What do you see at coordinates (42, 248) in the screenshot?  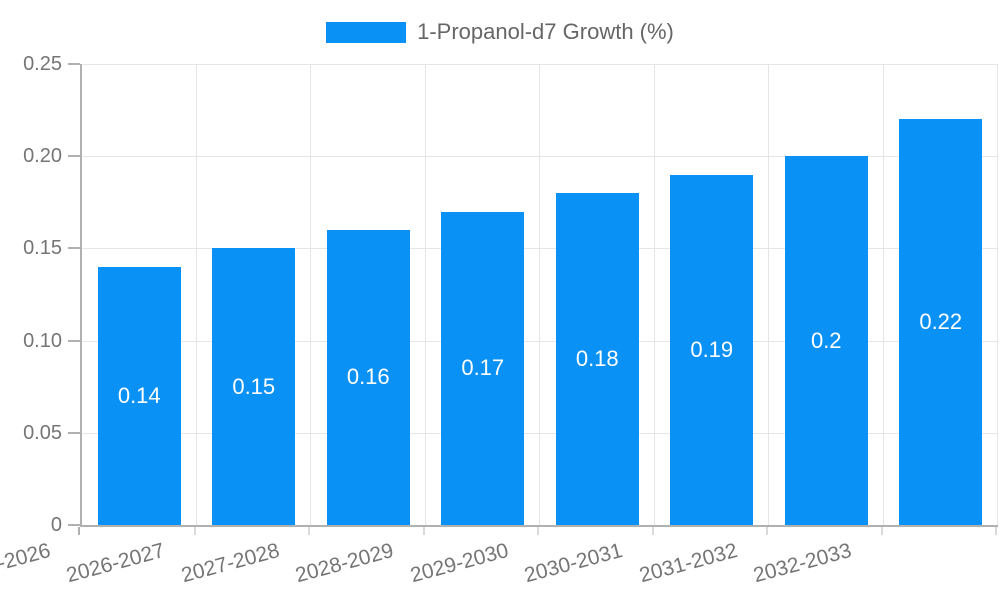 I see `y-tick-label: 0.15` at bounding box center [42, 248].